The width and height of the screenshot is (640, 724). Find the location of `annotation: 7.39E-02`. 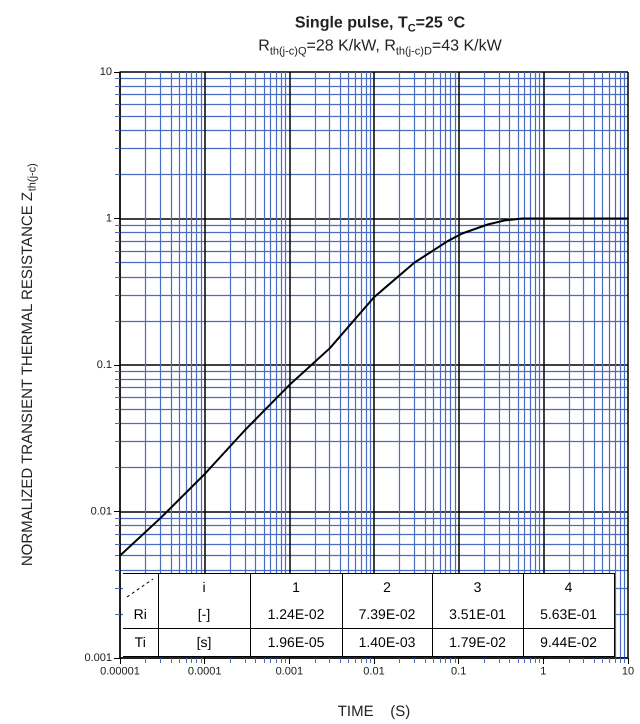

annotation: 7.39E-02 is located at coordinates (387, 614).